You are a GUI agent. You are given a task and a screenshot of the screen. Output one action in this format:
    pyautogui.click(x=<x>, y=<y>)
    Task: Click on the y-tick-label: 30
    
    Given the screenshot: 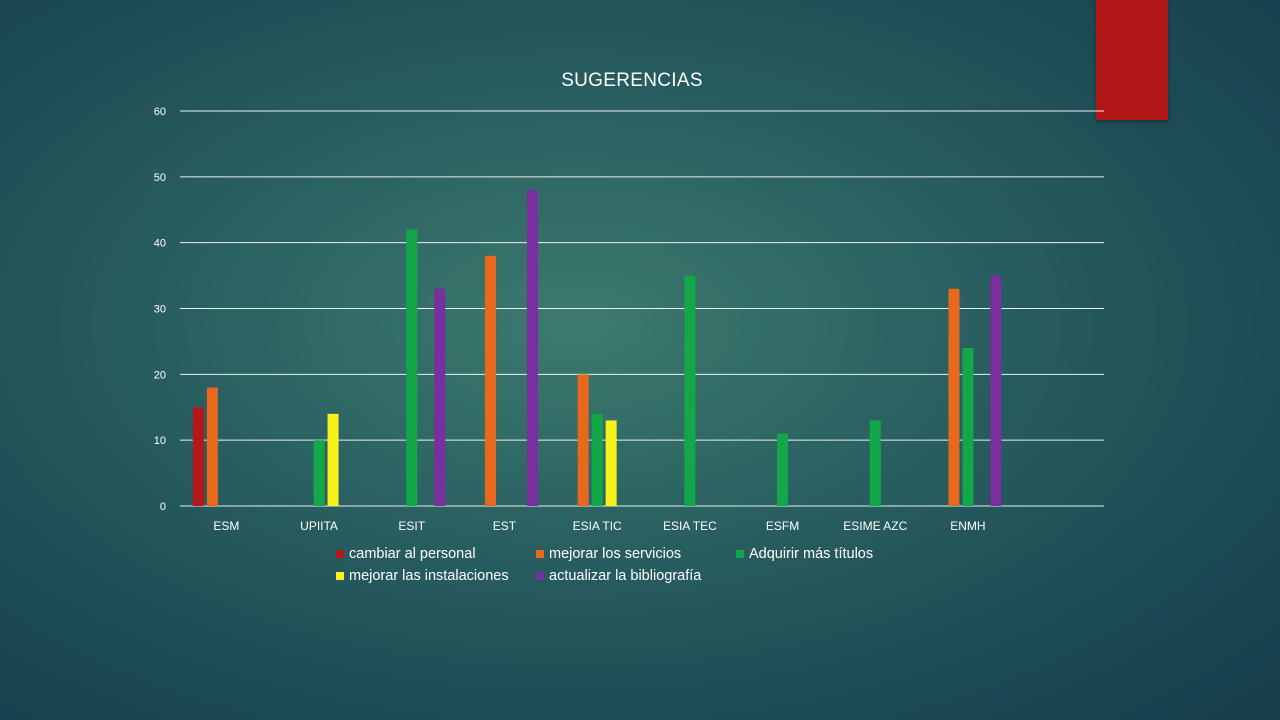 What is the action you would take?
    pyautogui.click(x=160, y=310)
    